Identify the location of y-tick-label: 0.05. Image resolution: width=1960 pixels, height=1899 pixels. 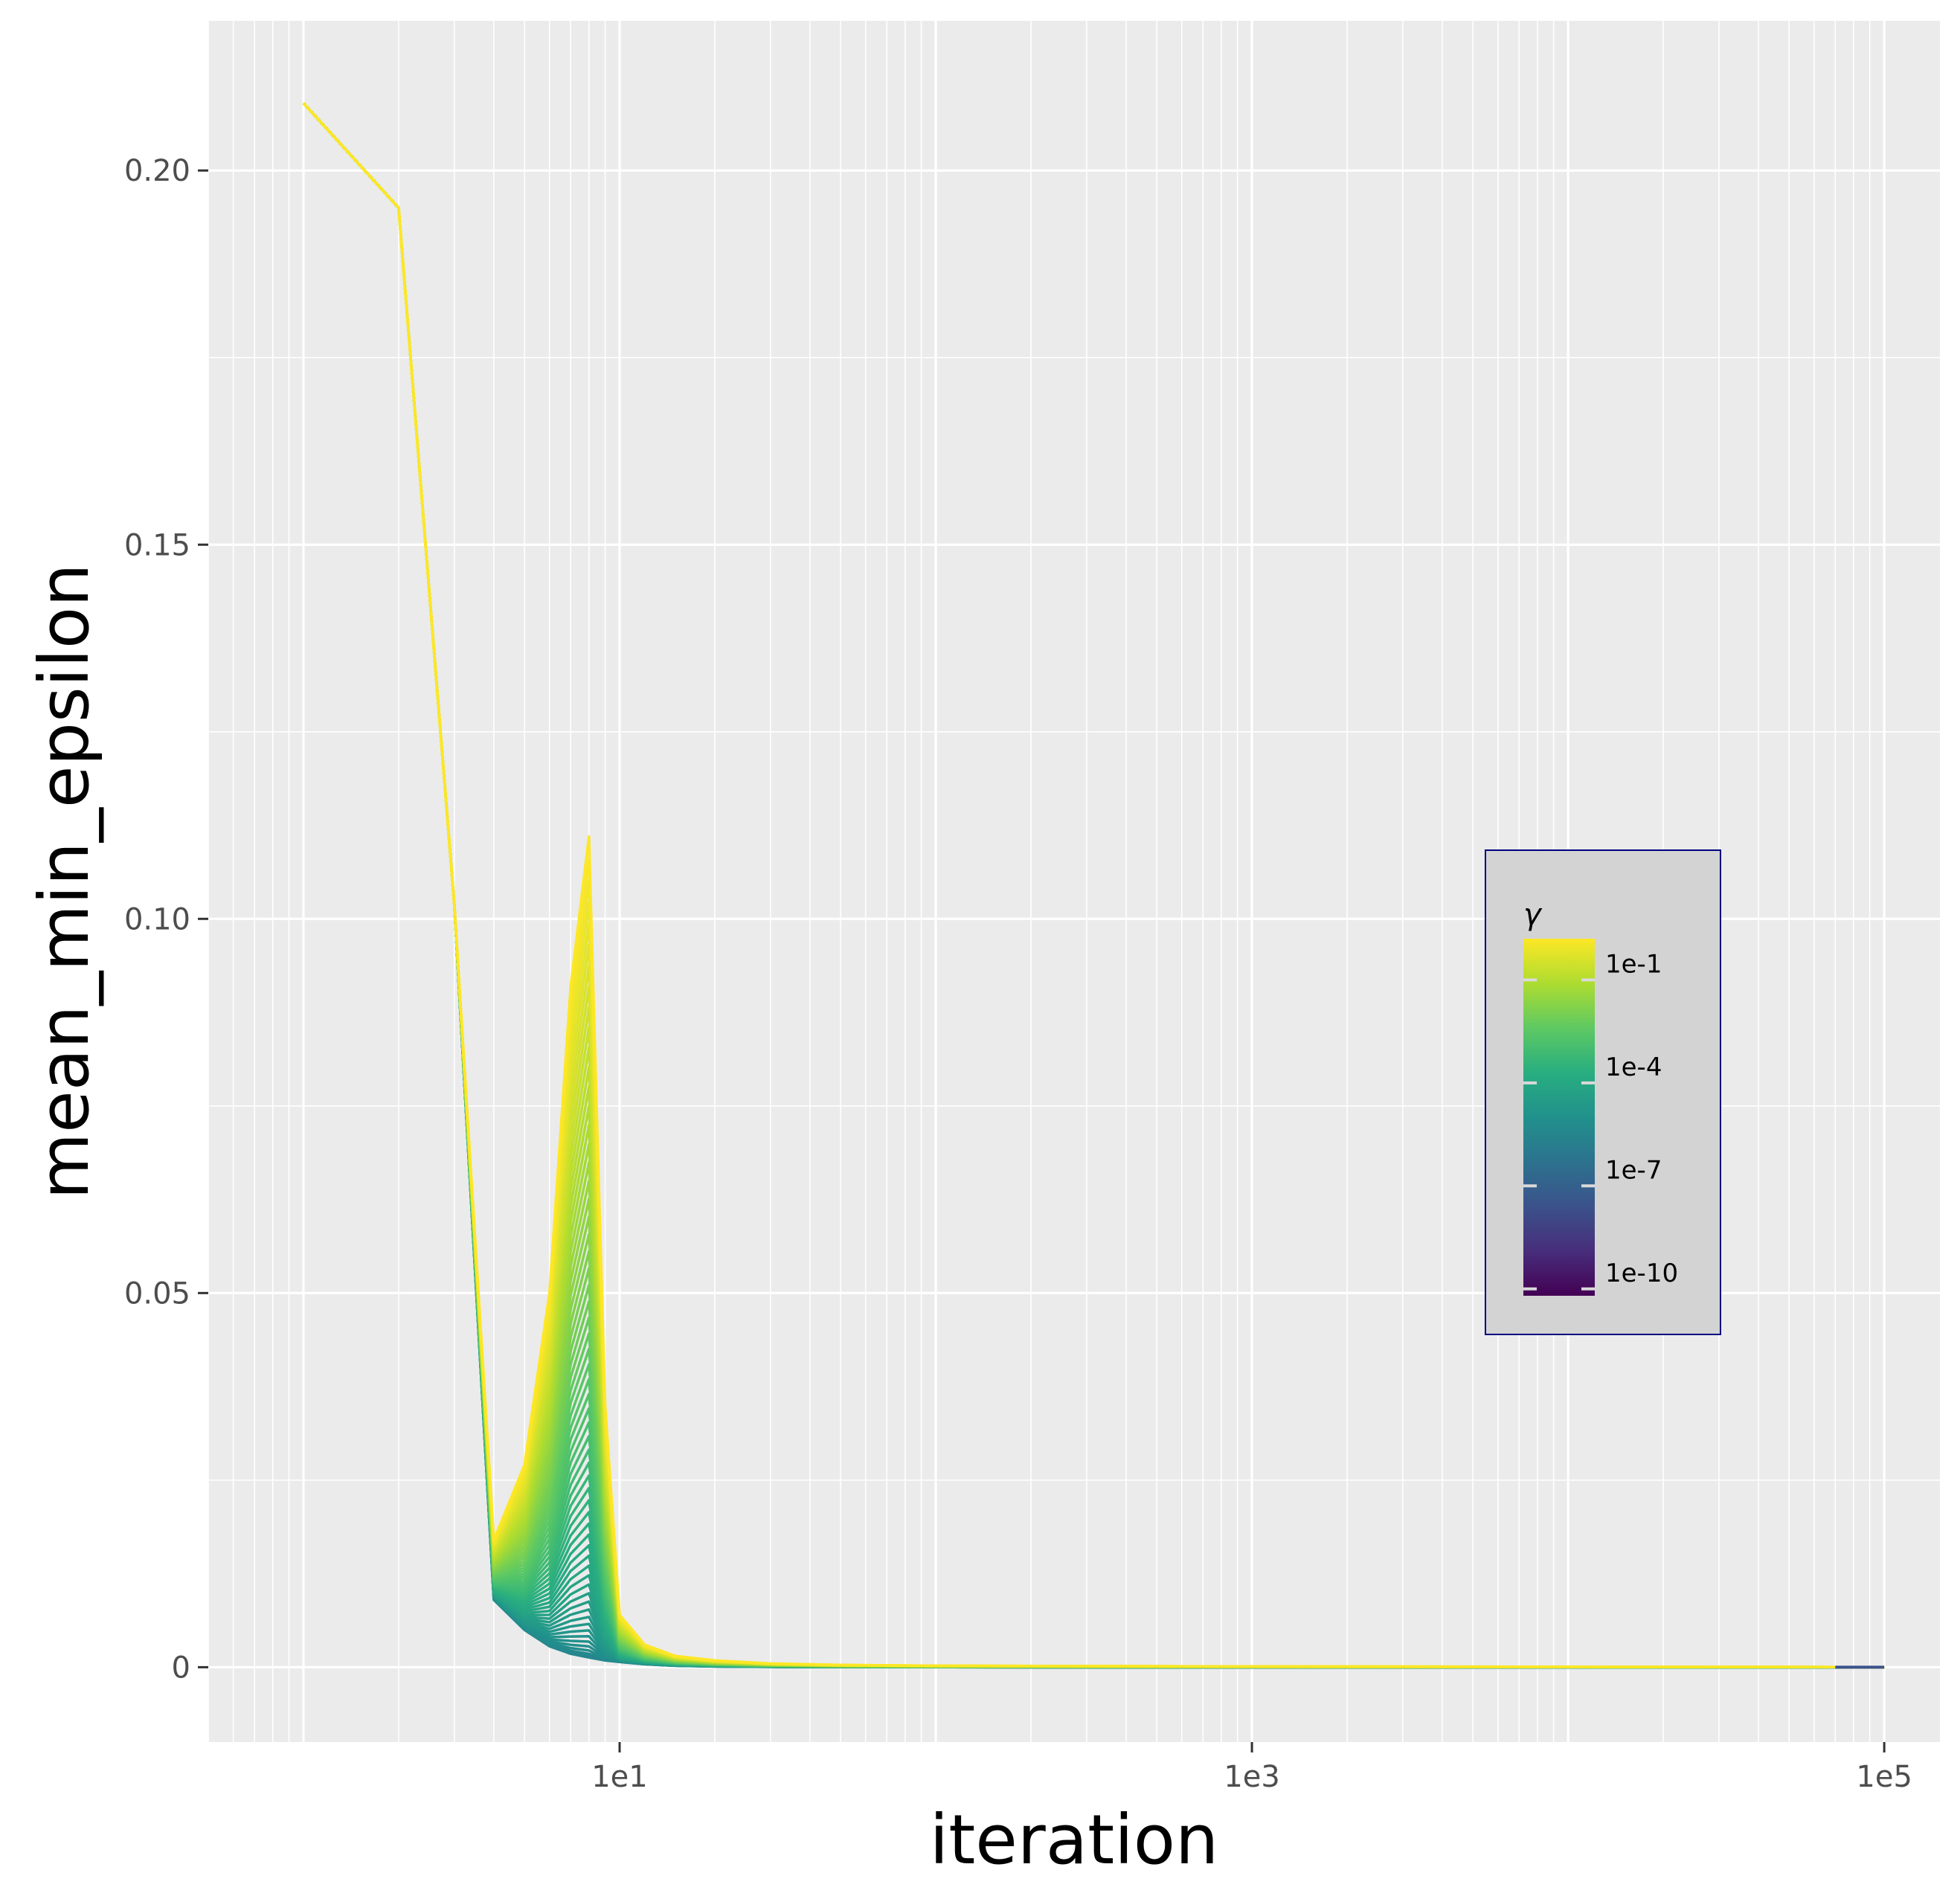
(157, 1293).